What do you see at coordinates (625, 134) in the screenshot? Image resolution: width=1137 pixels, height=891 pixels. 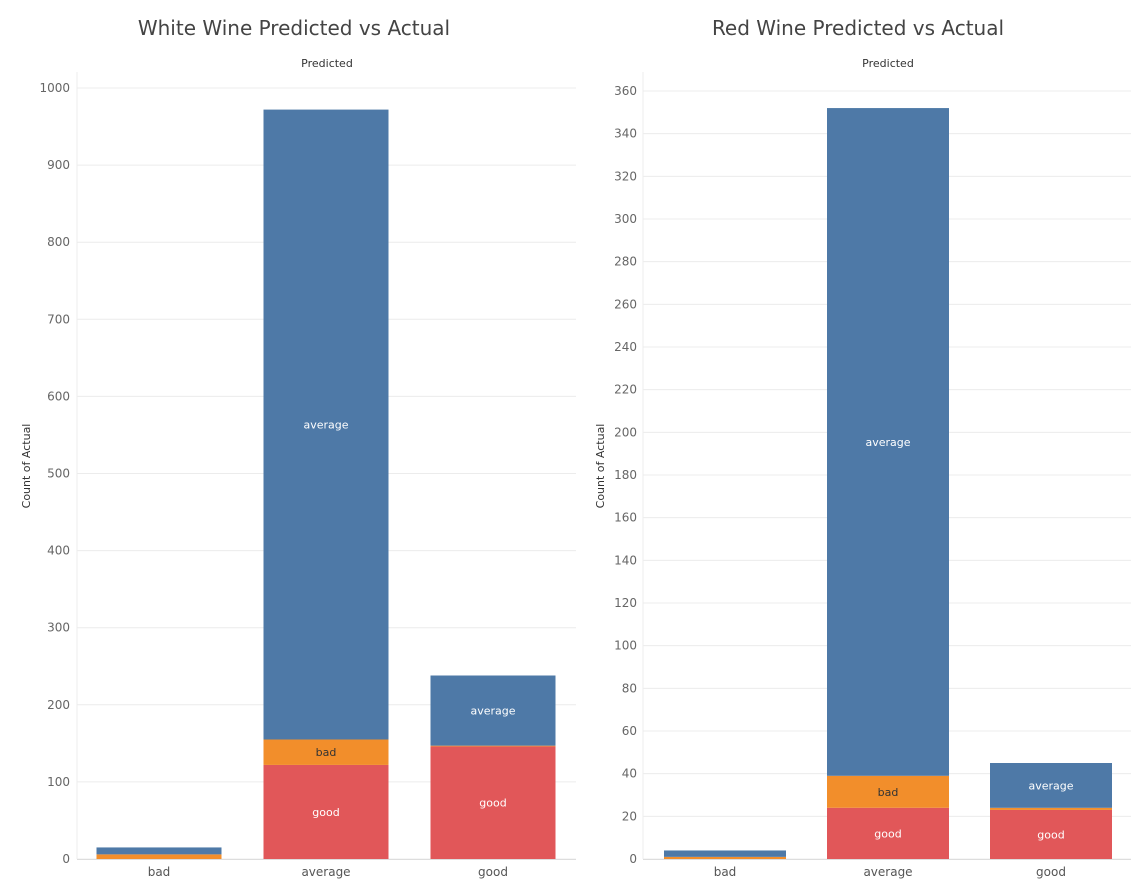 I see `y-tick-label: 340` at bounding box center [625, 134].